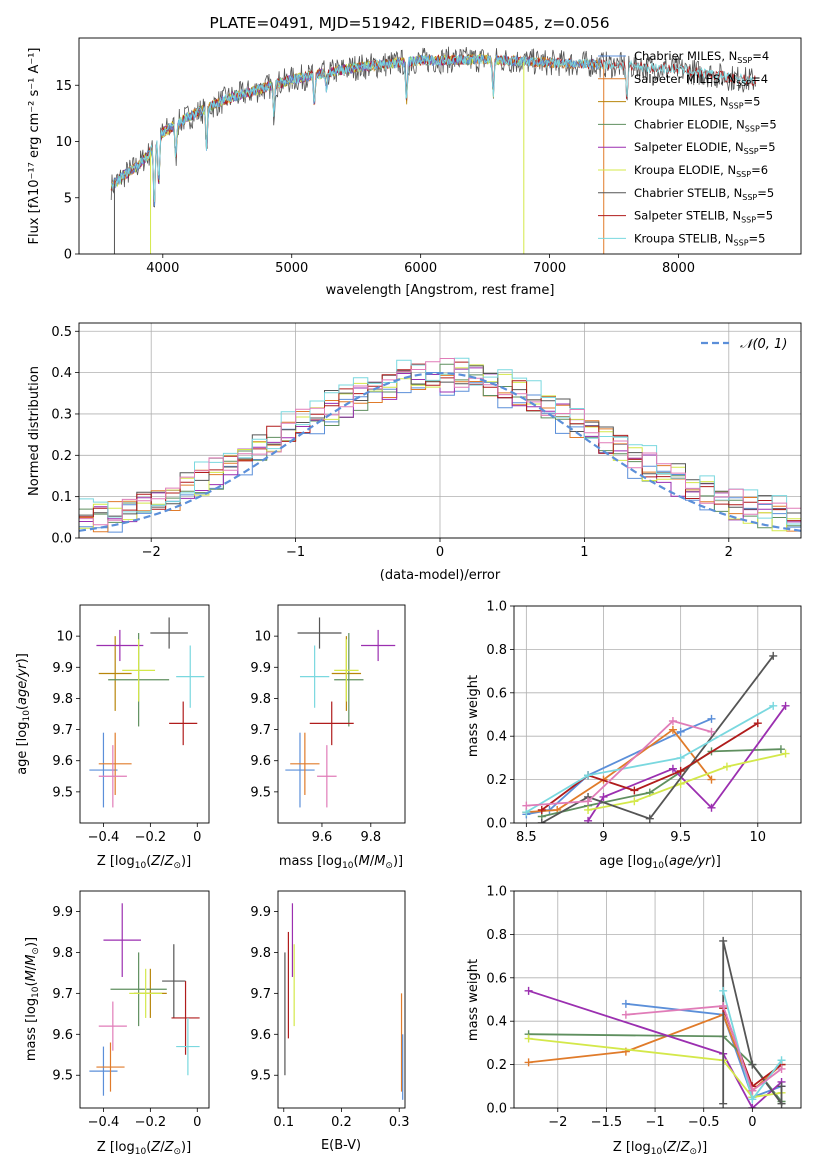 This screenshot has width=819, height=1170. Describe the element at coordinates (151, 837) in the screenshot. I see `x-tick-label: −0.2` at that location.